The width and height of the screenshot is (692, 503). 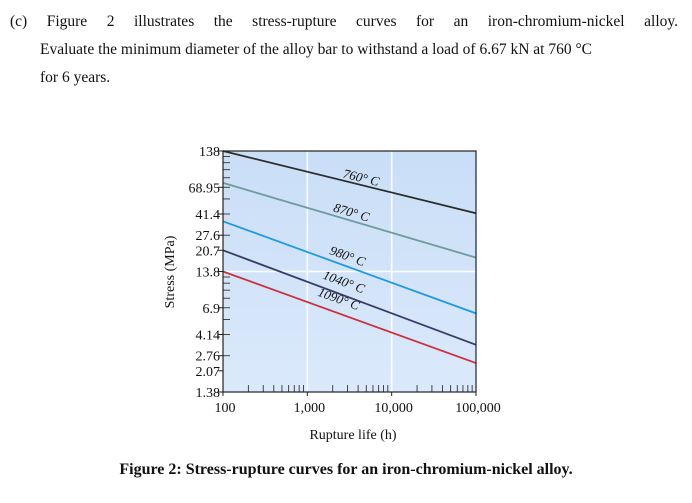 I want to click on y-tick-label: 68.95, so click(x=205, y=188).